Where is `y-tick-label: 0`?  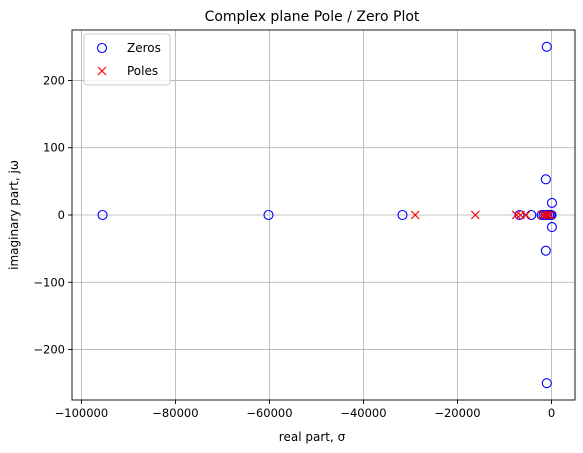
y-tick-label: 0 is located at coordinates (61, 215).